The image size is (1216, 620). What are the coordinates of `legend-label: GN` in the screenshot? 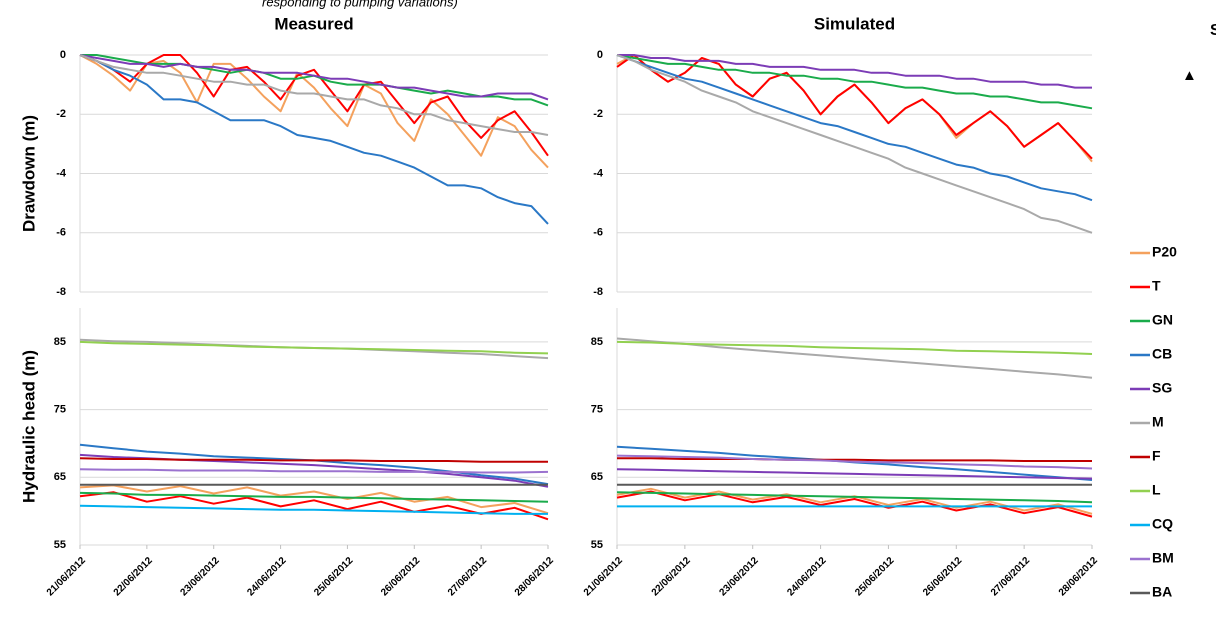 It's located at (1162, 320).